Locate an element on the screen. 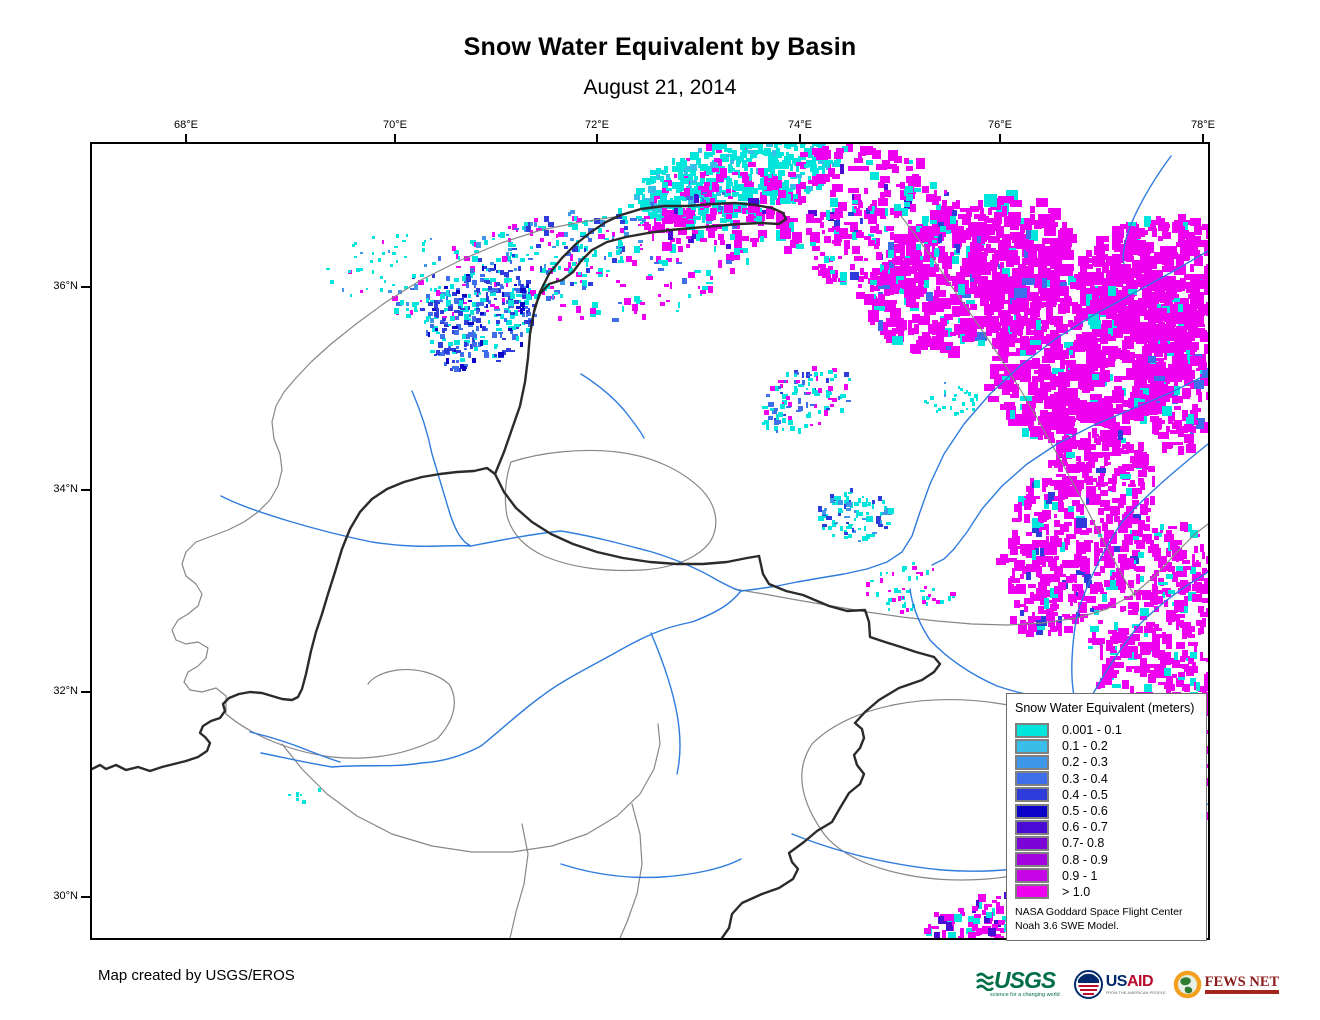 The width and height of the screenshot is (1320, 1020). axis-label-longitude: 78°E is located at coordinates (1203, 125).